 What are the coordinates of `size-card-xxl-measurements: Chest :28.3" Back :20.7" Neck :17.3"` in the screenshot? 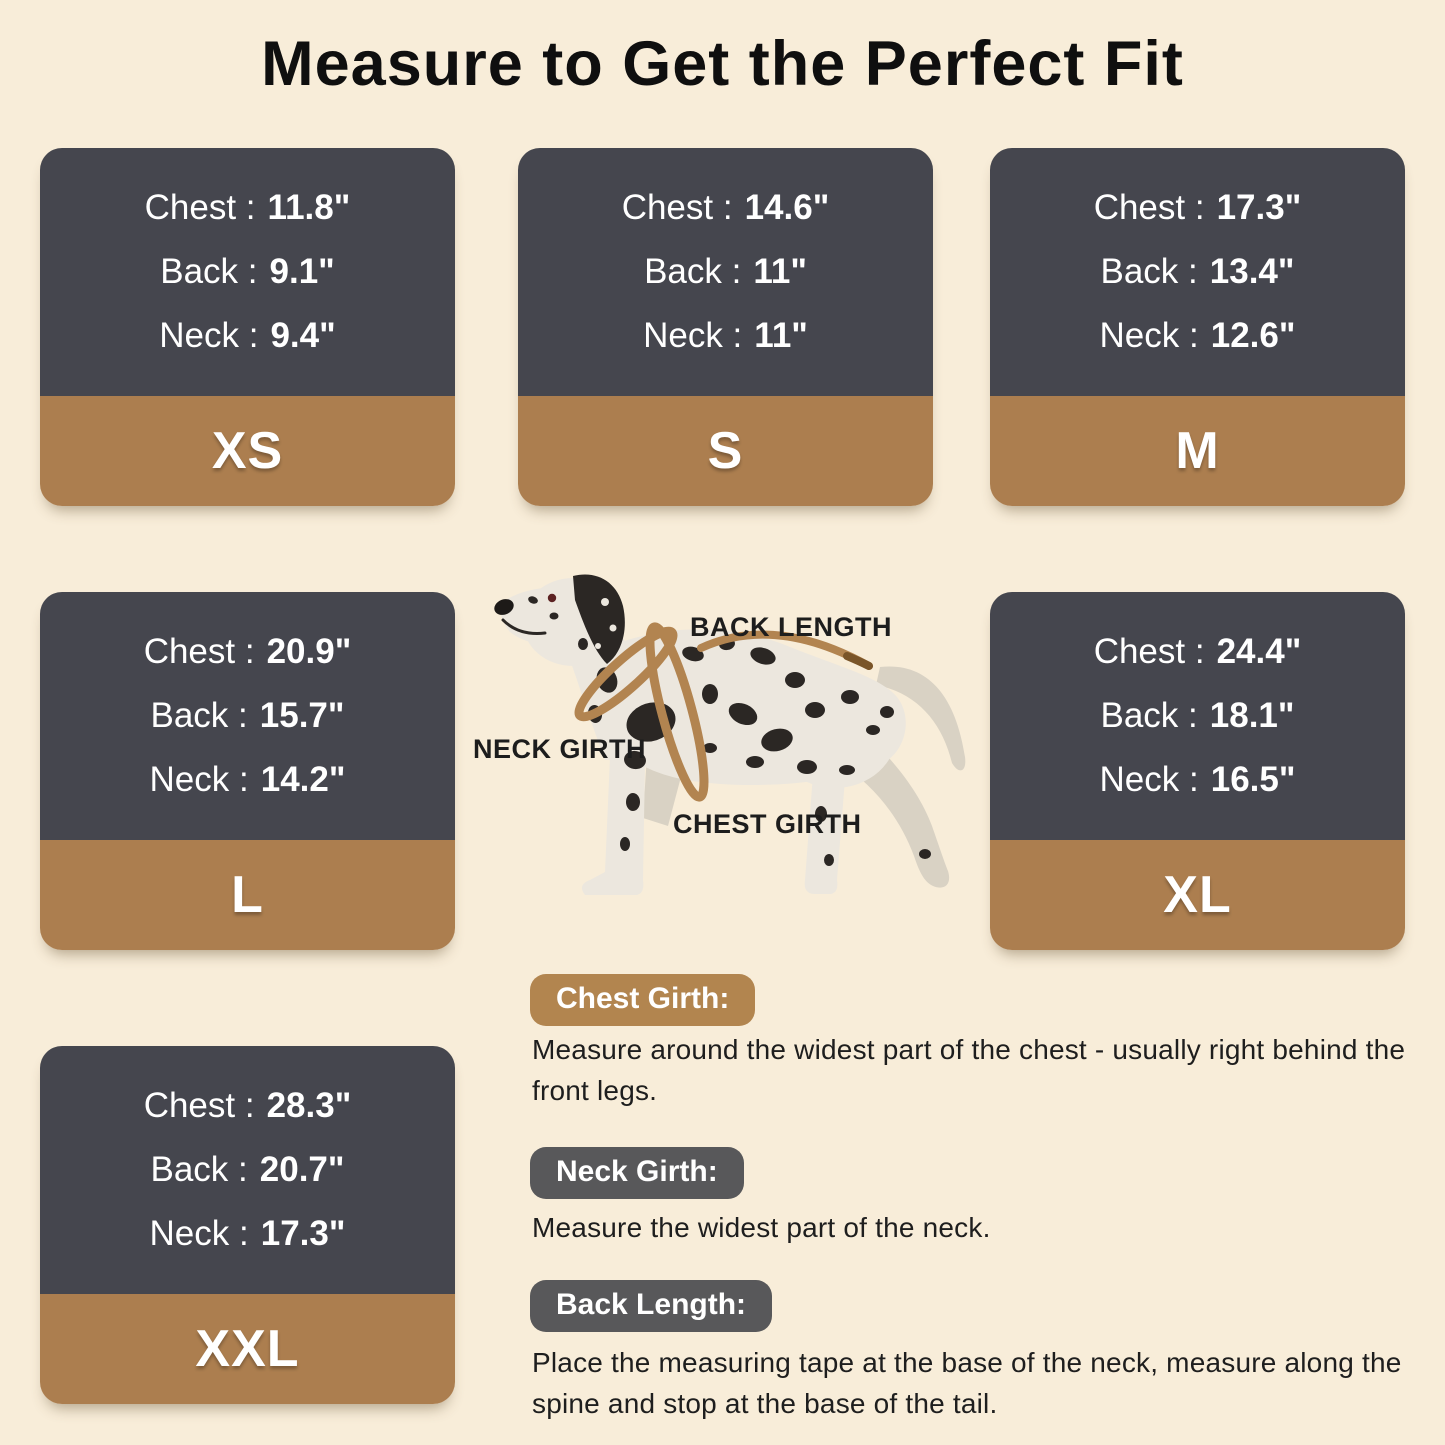 It's located at (247, 1170).